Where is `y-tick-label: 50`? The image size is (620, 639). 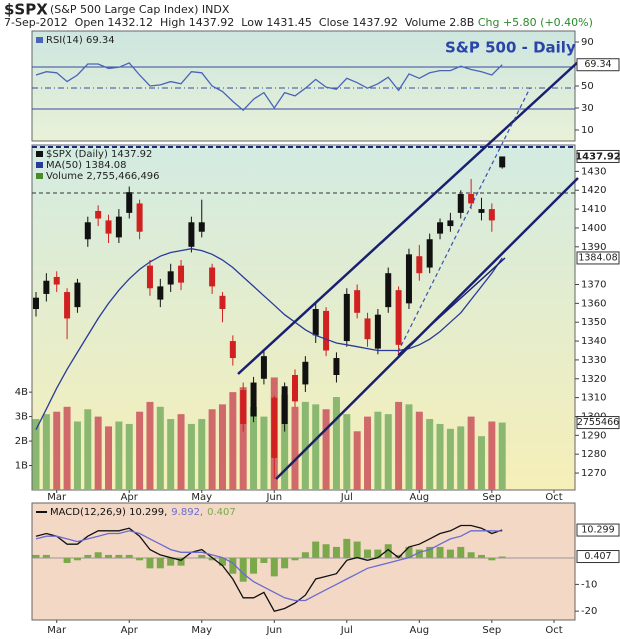
y-tick-label: 50 is located at coordinates (587, 86).